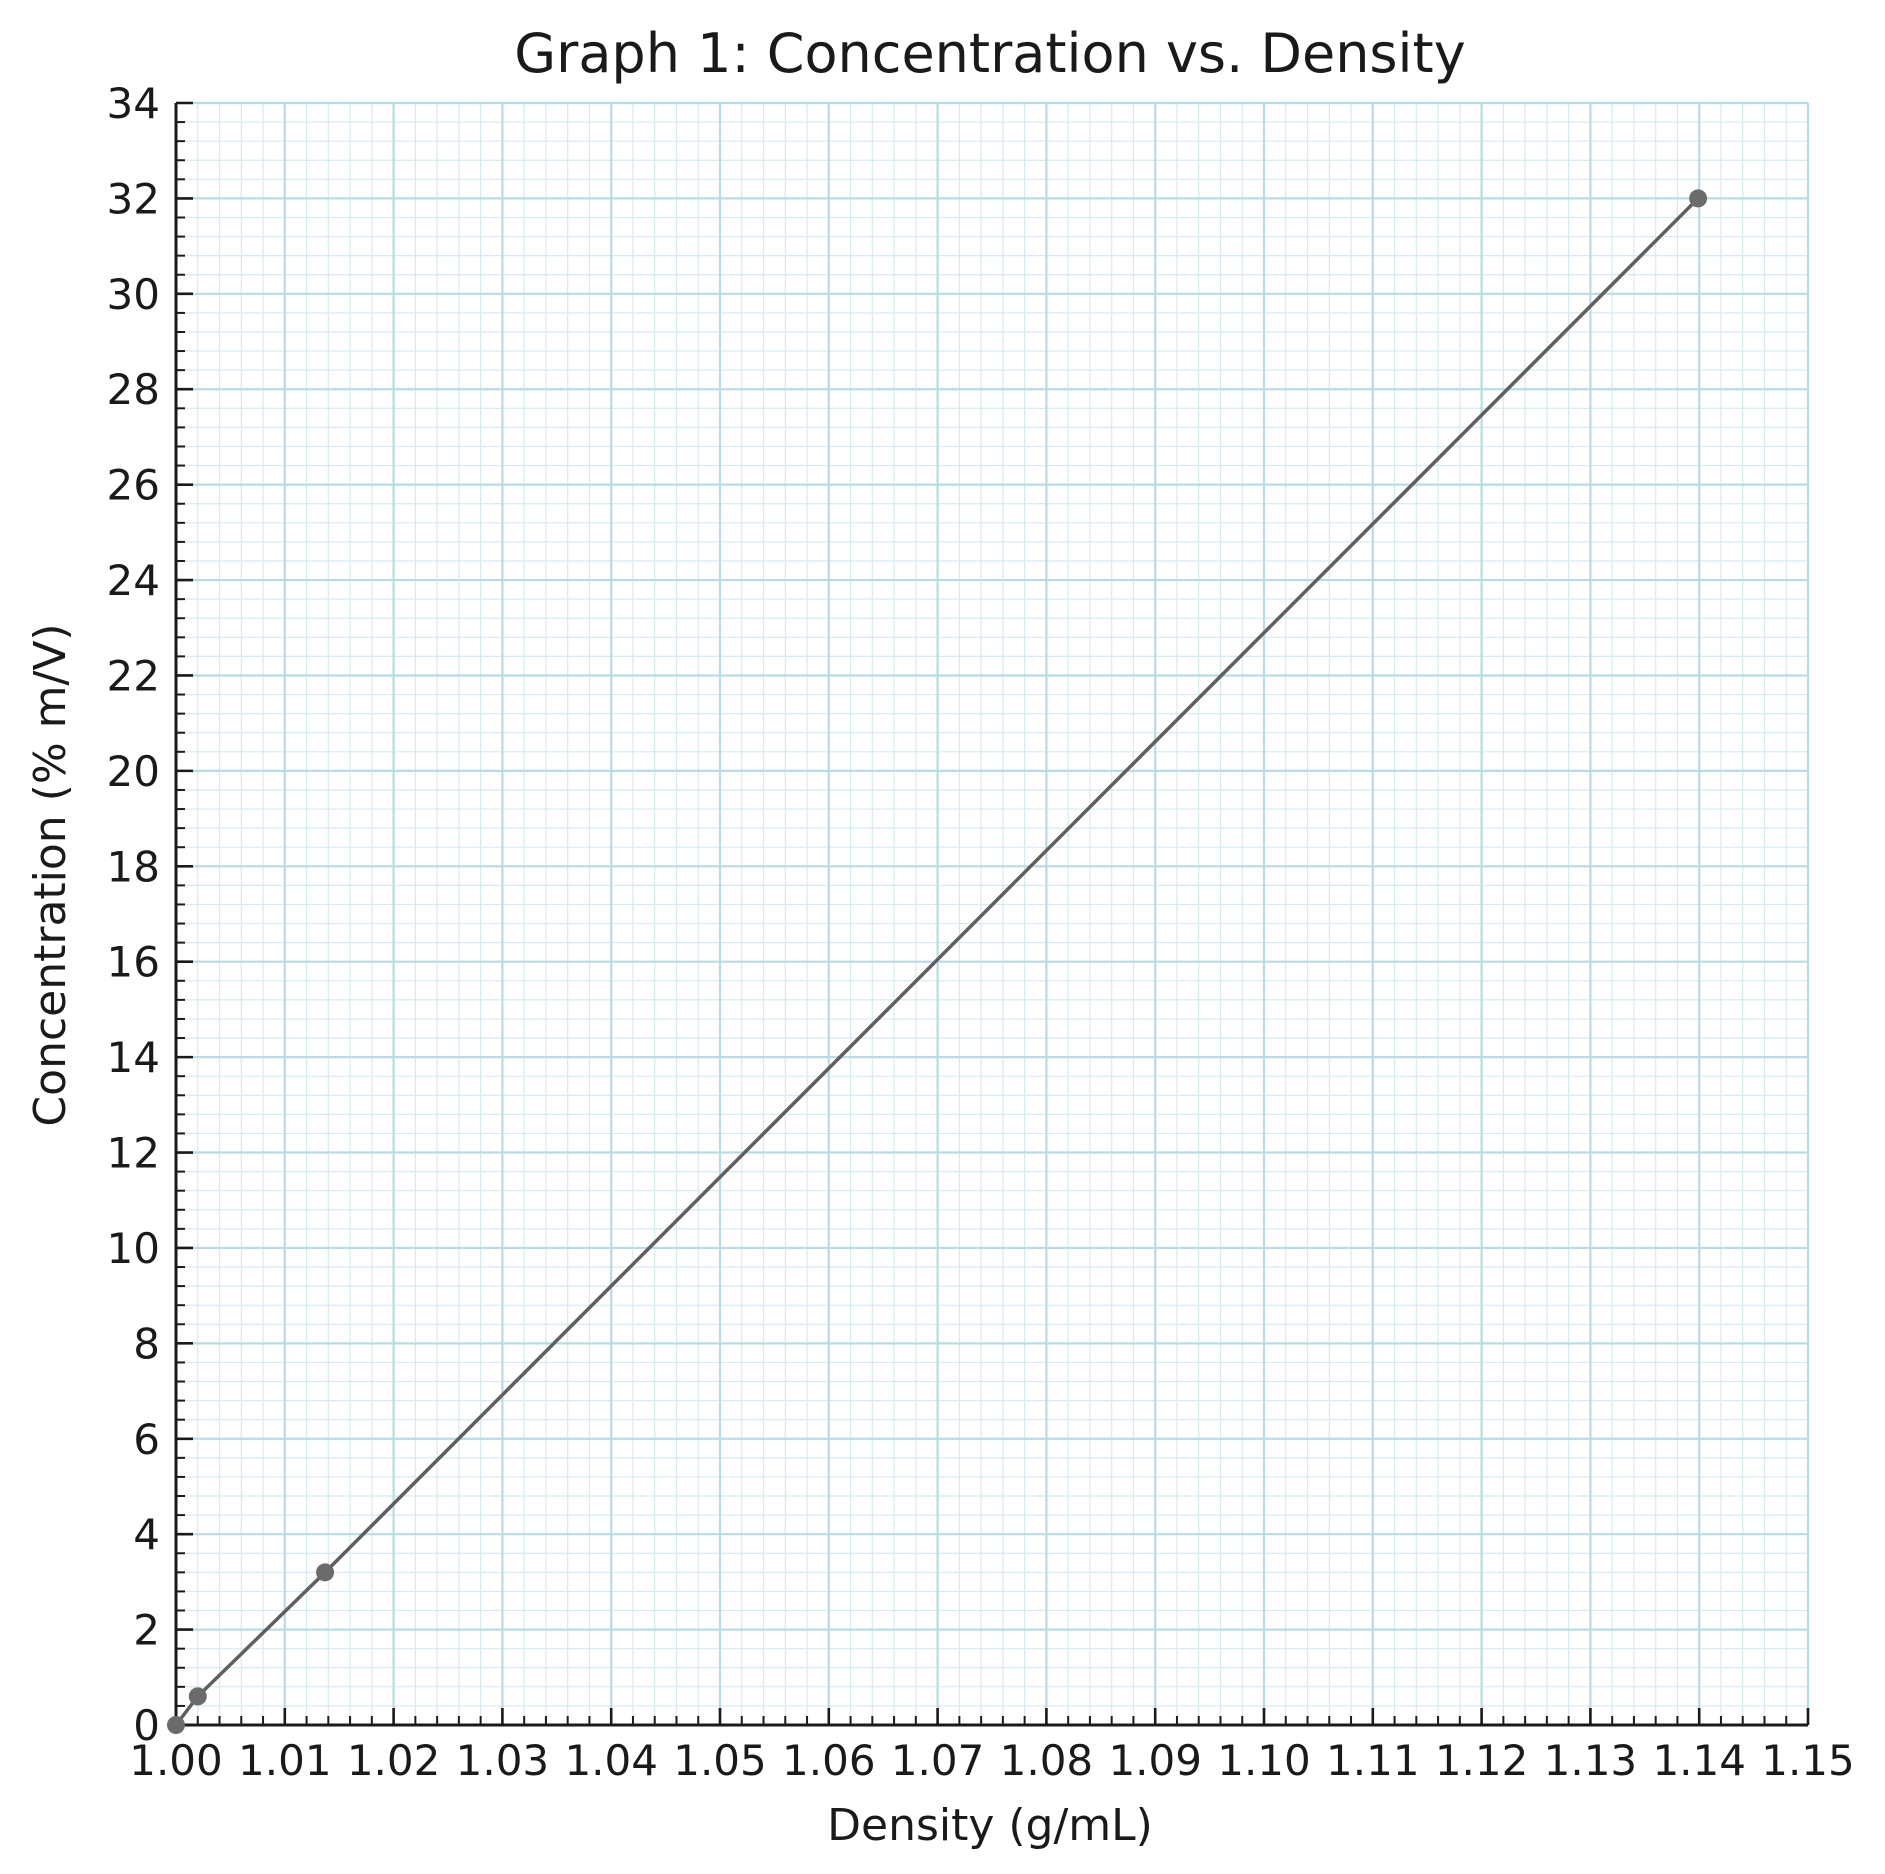 The height and width of the screenshot is (1874, 1885). Describe the element at coordinates (146, 1630) in the screenshot. I see `y-tick-label: 2` at that location.